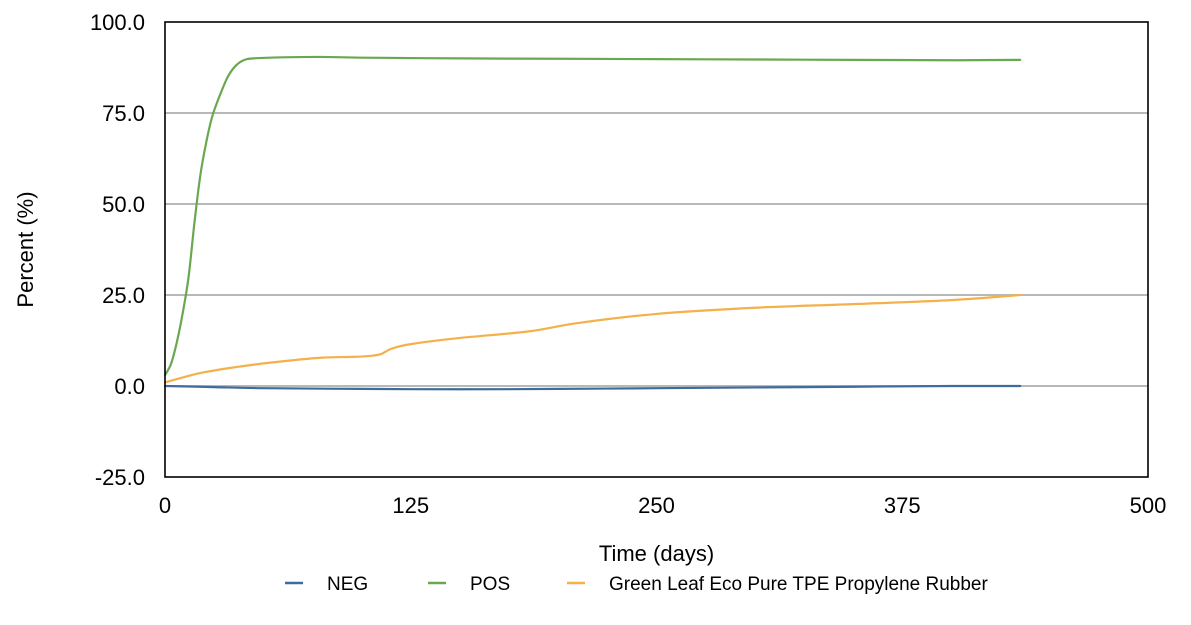 Image resolution: width=1191 pixels, height=625 pixels. Describe the element at coordinates (25, 249) in the screenshot. I see `y-axis-title: Percent (%)` at that location.